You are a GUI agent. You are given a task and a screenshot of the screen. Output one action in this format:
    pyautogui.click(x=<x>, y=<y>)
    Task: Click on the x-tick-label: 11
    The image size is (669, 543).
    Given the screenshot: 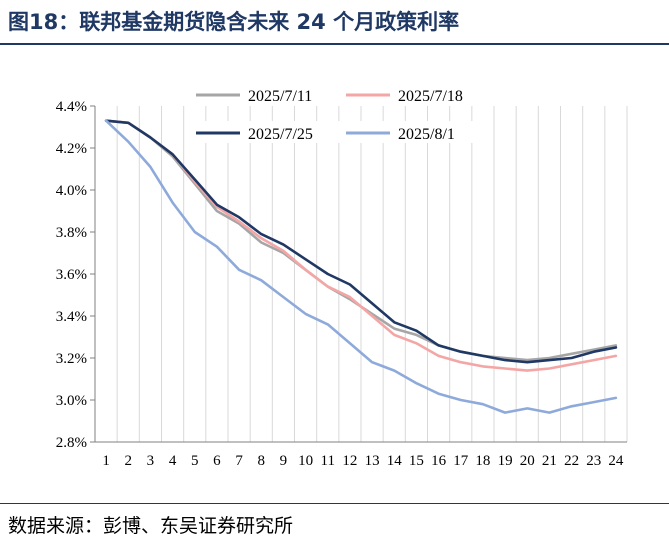 What is the action you would take?
    pyautogui.click(x=328, y=461)
    